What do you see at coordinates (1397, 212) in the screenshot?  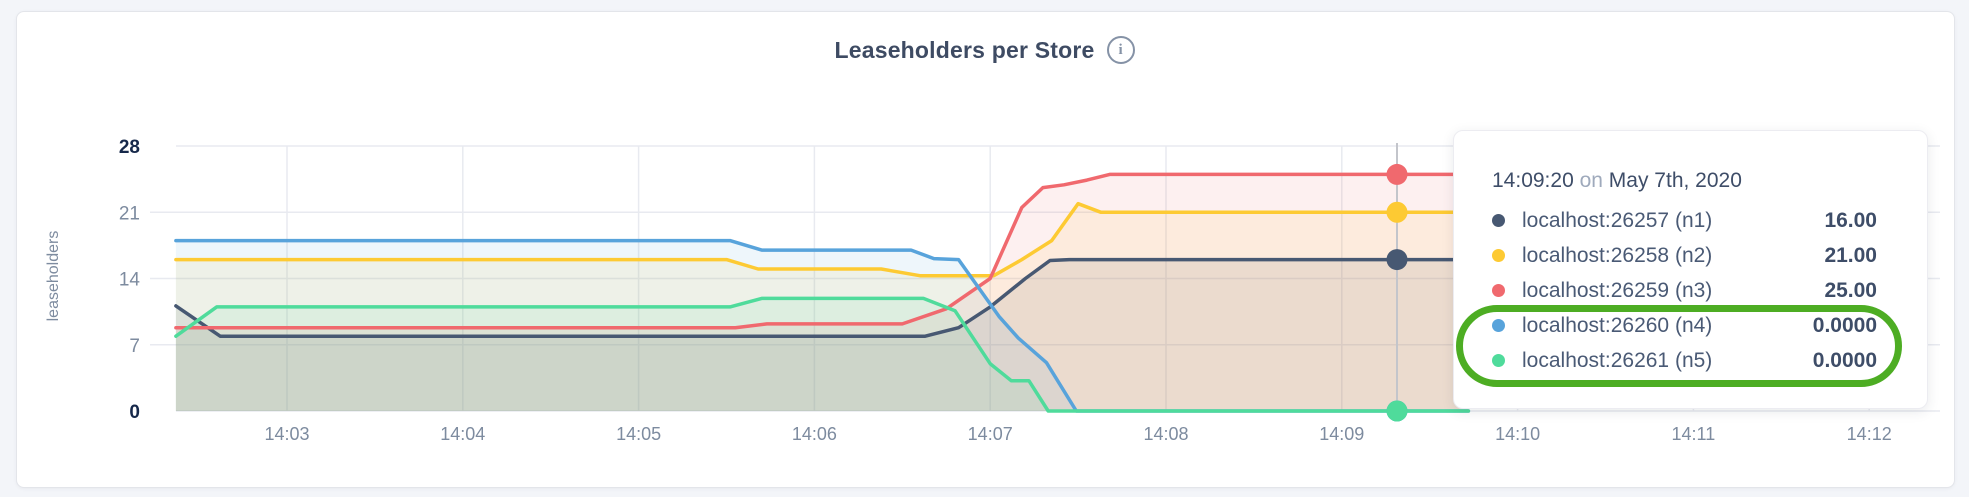 I see `hover-marker-n2` at bounding box center [1397, 212].